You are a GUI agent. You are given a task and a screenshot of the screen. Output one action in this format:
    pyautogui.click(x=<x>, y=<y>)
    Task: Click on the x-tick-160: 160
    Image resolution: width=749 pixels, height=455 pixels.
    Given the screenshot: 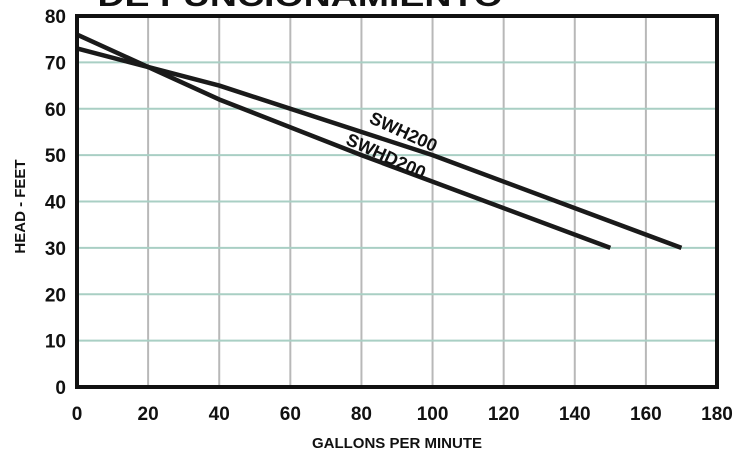 What is the action you would take?
    pyautogui.click(x=646, y=414)
    